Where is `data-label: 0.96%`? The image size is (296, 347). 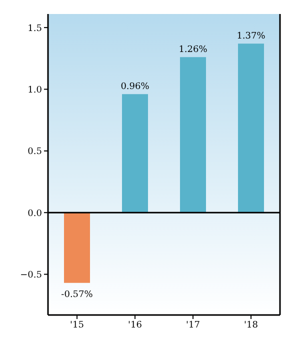 data-label: 0.96% is located at coordinates (135, 87).